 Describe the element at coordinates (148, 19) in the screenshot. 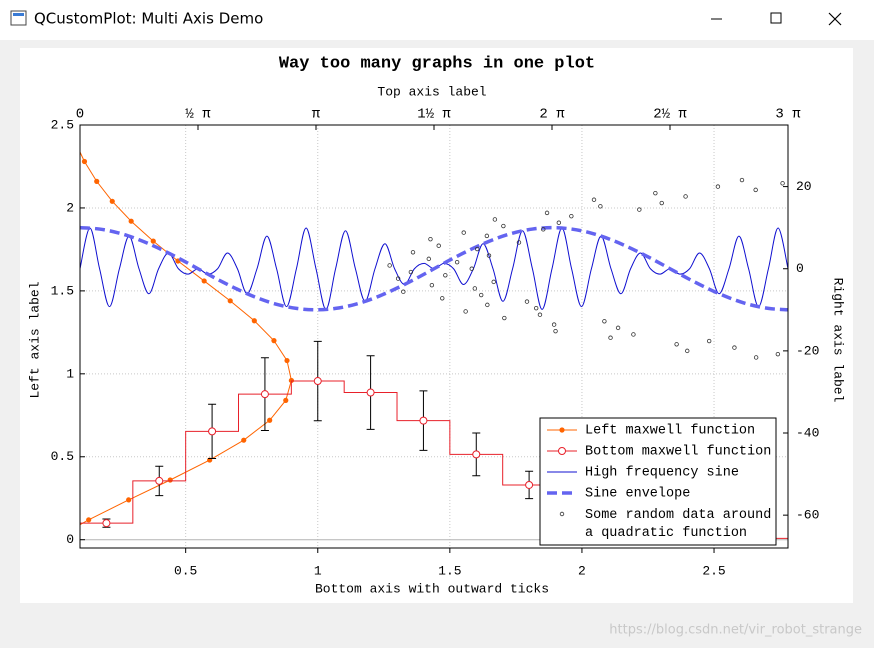

I see `window-title: QCustomPlot: Multi Axis Demo` at that location.